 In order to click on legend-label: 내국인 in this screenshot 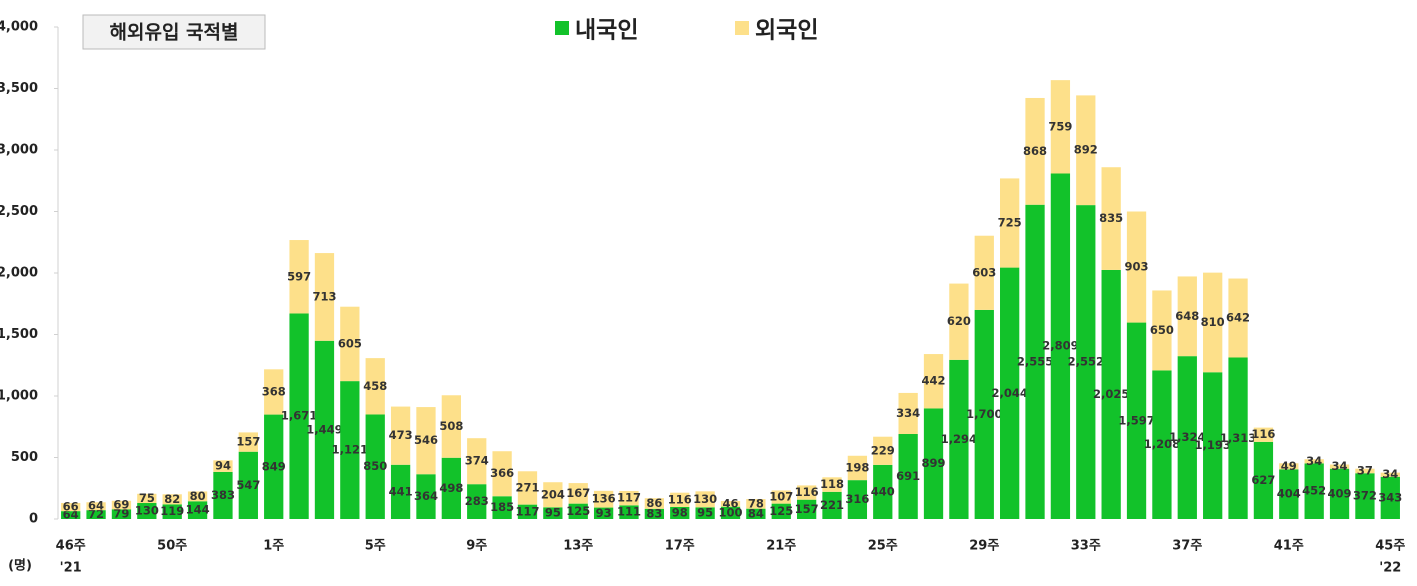, I will do `click(606, 31)`.